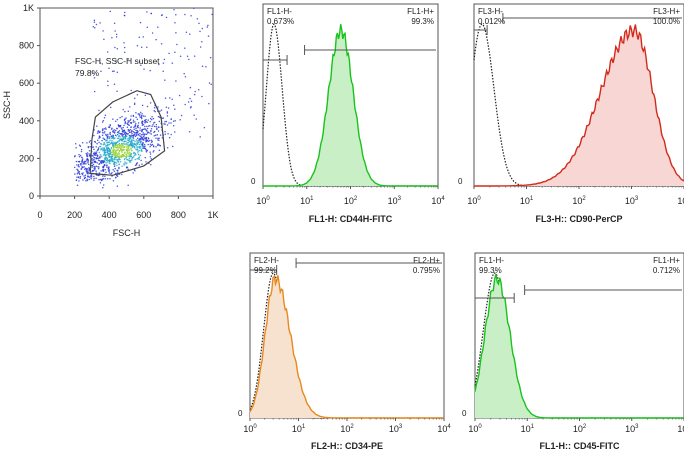 This screenshot has width=684, height=451. I want to click on histogram-x-tick-label: 103, so click(396, 429).